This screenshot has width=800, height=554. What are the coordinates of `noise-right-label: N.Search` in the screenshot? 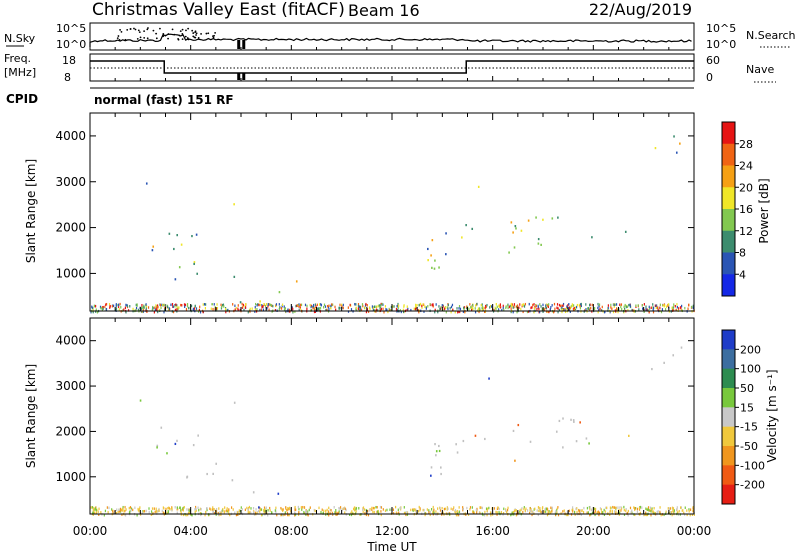 It's located at (771, 35).